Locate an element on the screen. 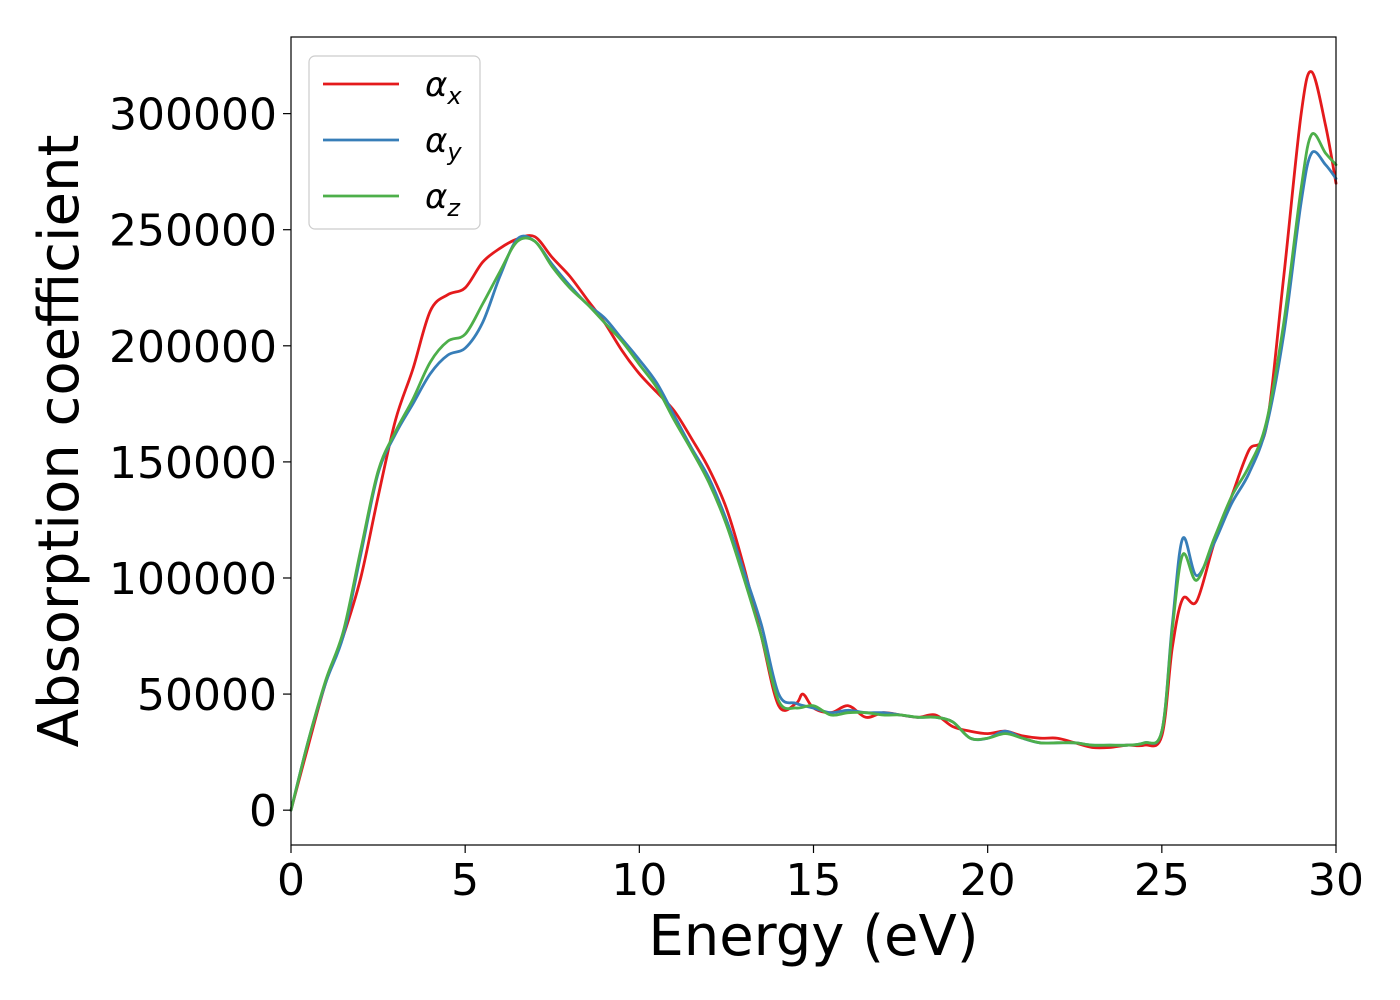 Image resolution: width=1400 pixels, height=1000 pixels. y-tick-label: 150000 is located at coordinates (193, 463).